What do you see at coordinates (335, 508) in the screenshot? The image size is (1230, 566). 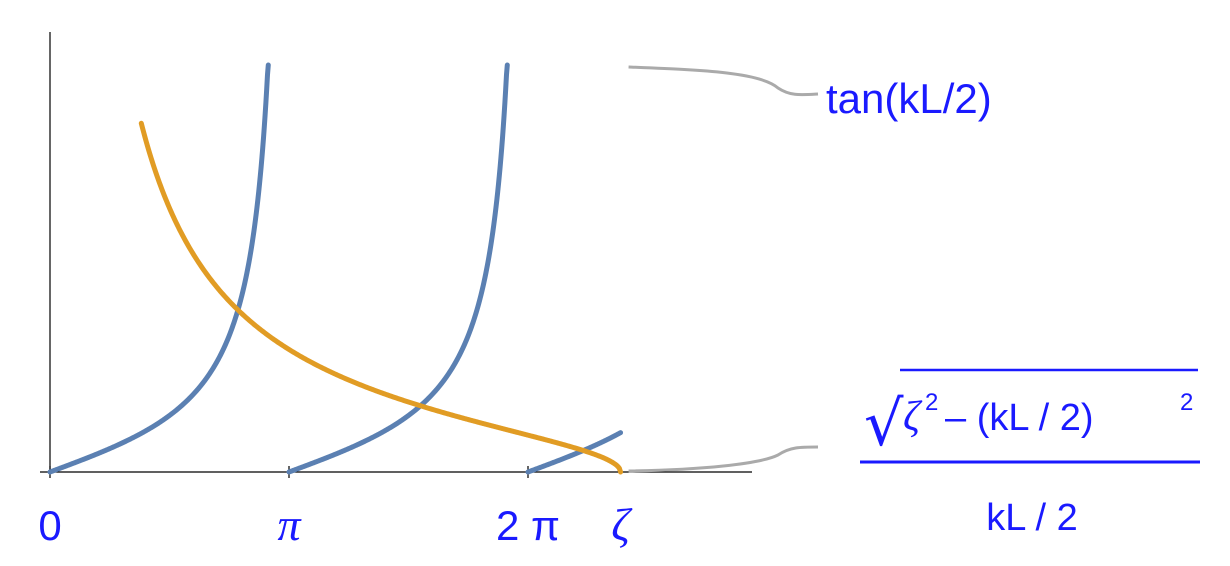 I see `x-ticks: 0 π 2 π ζ` at bounding box center [335, 508].